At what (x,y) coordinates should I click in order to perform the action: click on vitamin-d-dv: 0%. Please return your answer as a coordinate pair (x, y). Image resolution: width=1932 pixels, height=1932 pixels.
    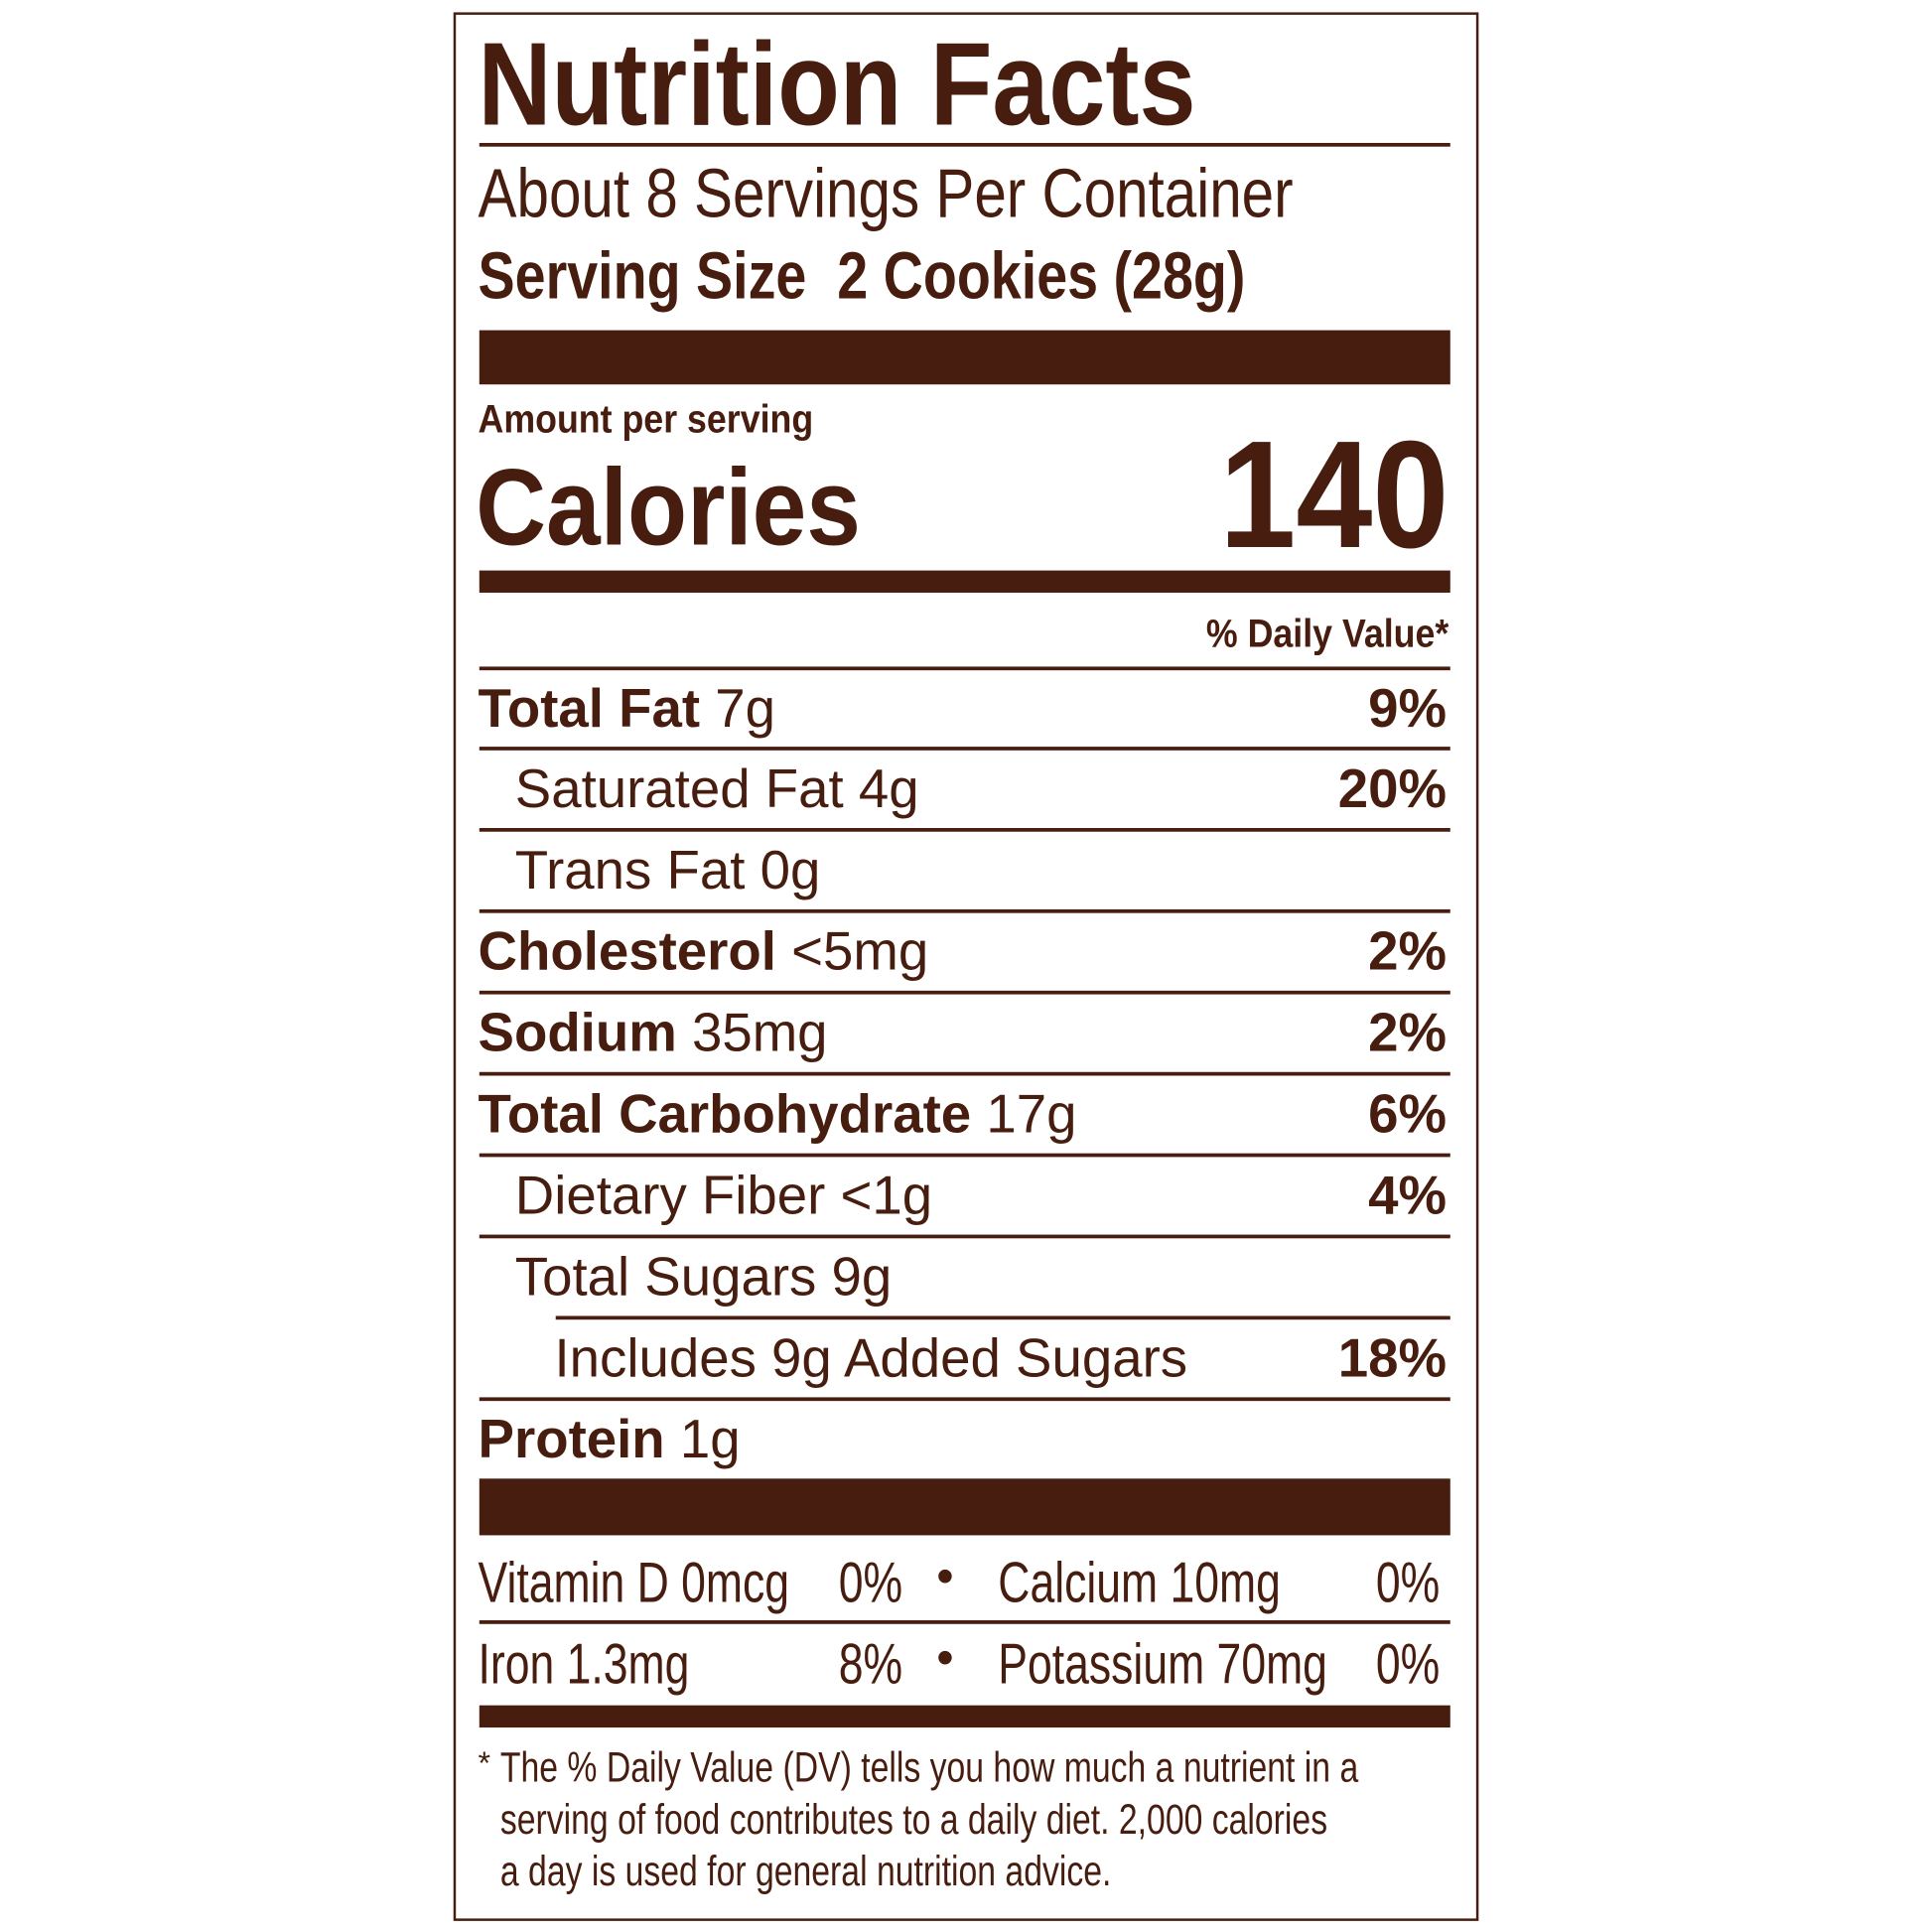
    Looking at the image, I should click on (870, 1582).